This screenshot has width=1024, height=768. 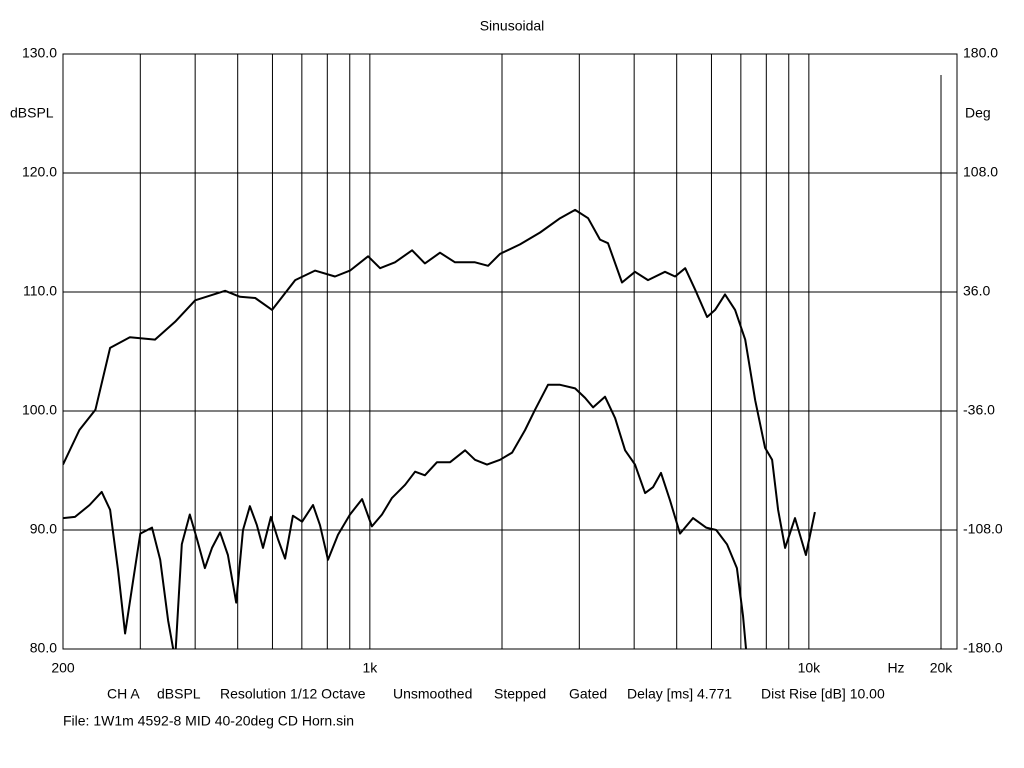 What do you see at coordinates (942, 668) in the screenshot?
I see `x-tick-label: 20k` at bounding box center [942, 668].